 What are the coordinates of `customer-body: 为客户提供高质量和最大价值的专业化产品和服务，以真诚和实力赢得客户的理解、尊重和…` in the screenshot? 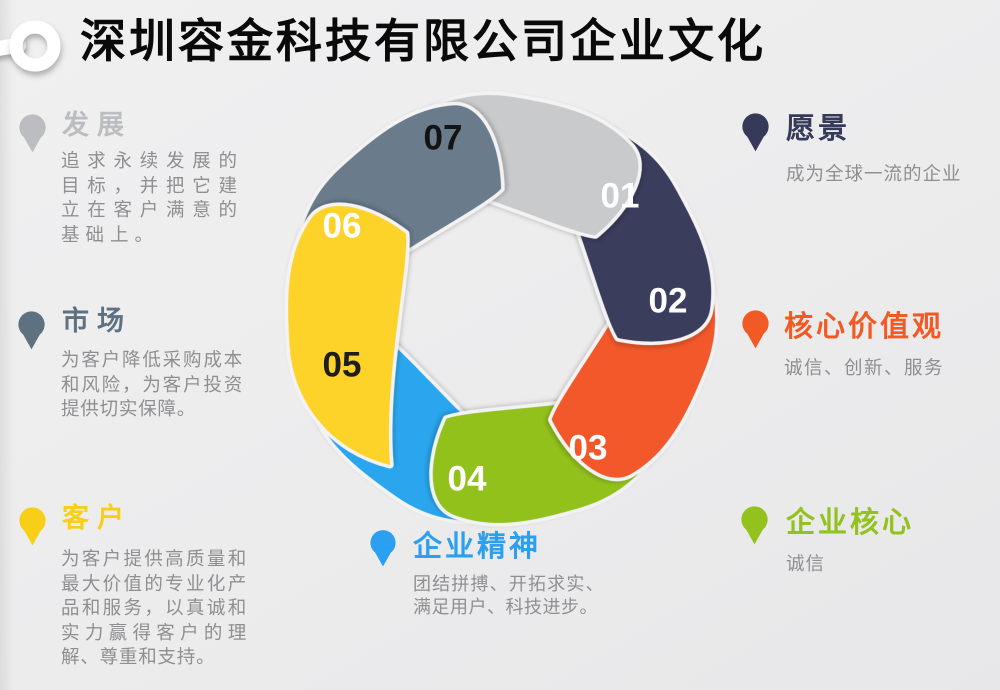 It's located at (154, 609).